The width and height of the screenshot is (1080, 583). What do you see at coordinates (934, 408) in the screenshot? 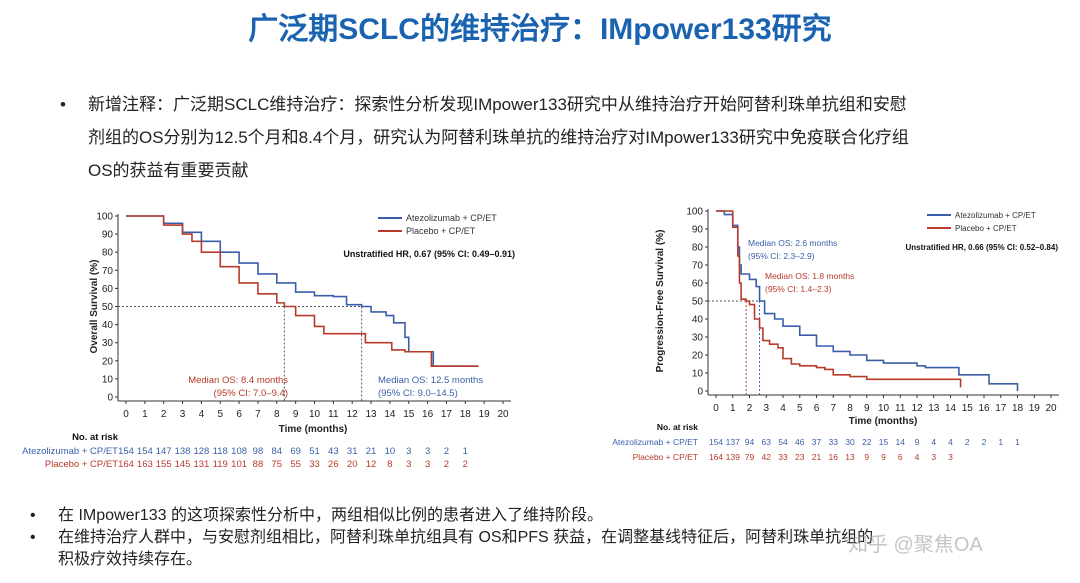
I see `x-tick-label: 13` at bounding box center [934, 408].